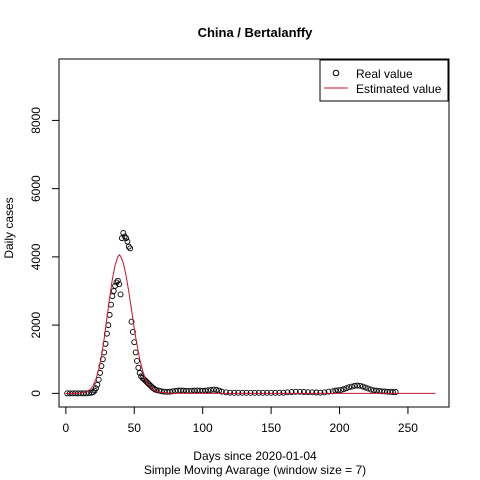 The image size is (480, 480). What do you see at coordinates (36, 324) in the screenshot?
I see `y-tick-label: 2000` at bounding box center [36, 324].